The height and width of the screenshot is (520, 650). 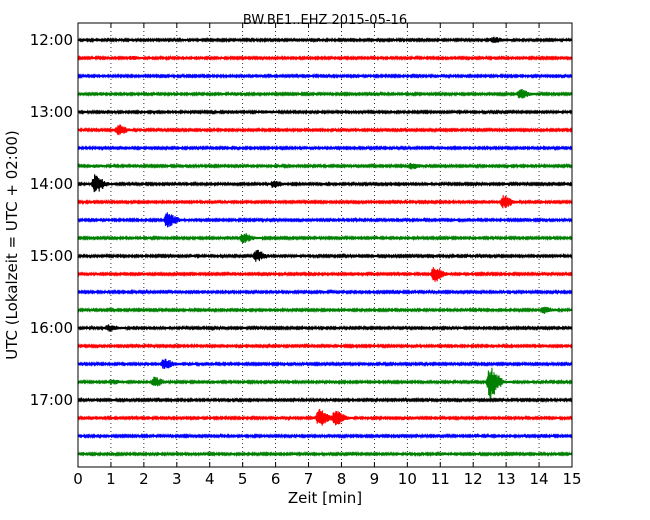 What do you see at coordinates (325, 220) in the screenshot?
I see `trace-14:30` at bounding box center [325, 220].